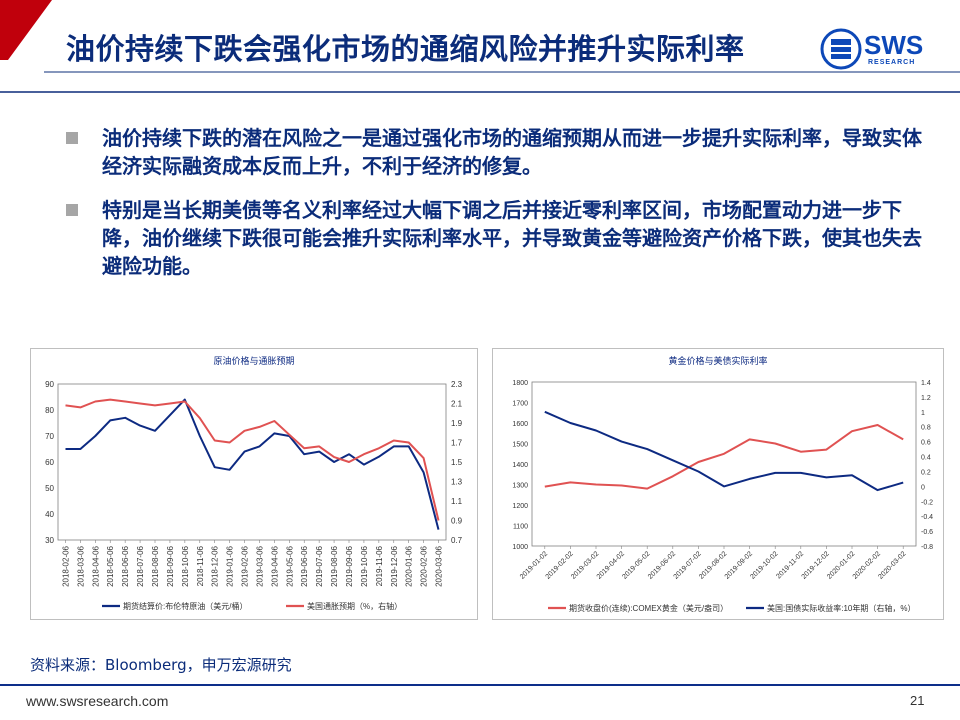 Image resolution: width=960 pixels, height=720 pixels. I want to click on y2-tick-label: -0.8, so click(927, 547).